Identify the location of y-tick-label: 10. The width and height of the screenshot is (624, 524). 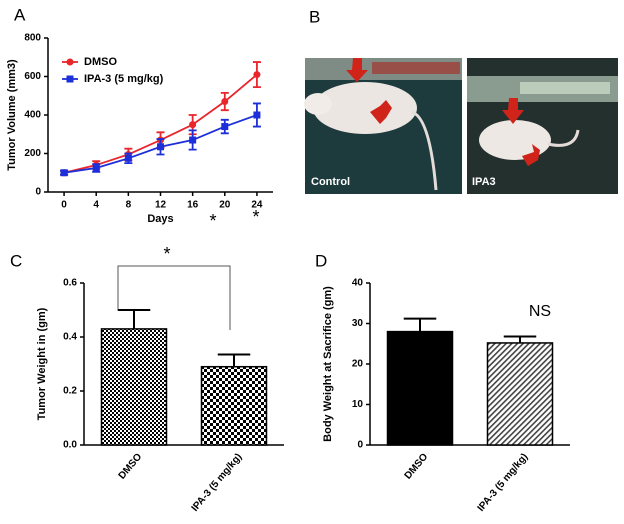
(358, 404).